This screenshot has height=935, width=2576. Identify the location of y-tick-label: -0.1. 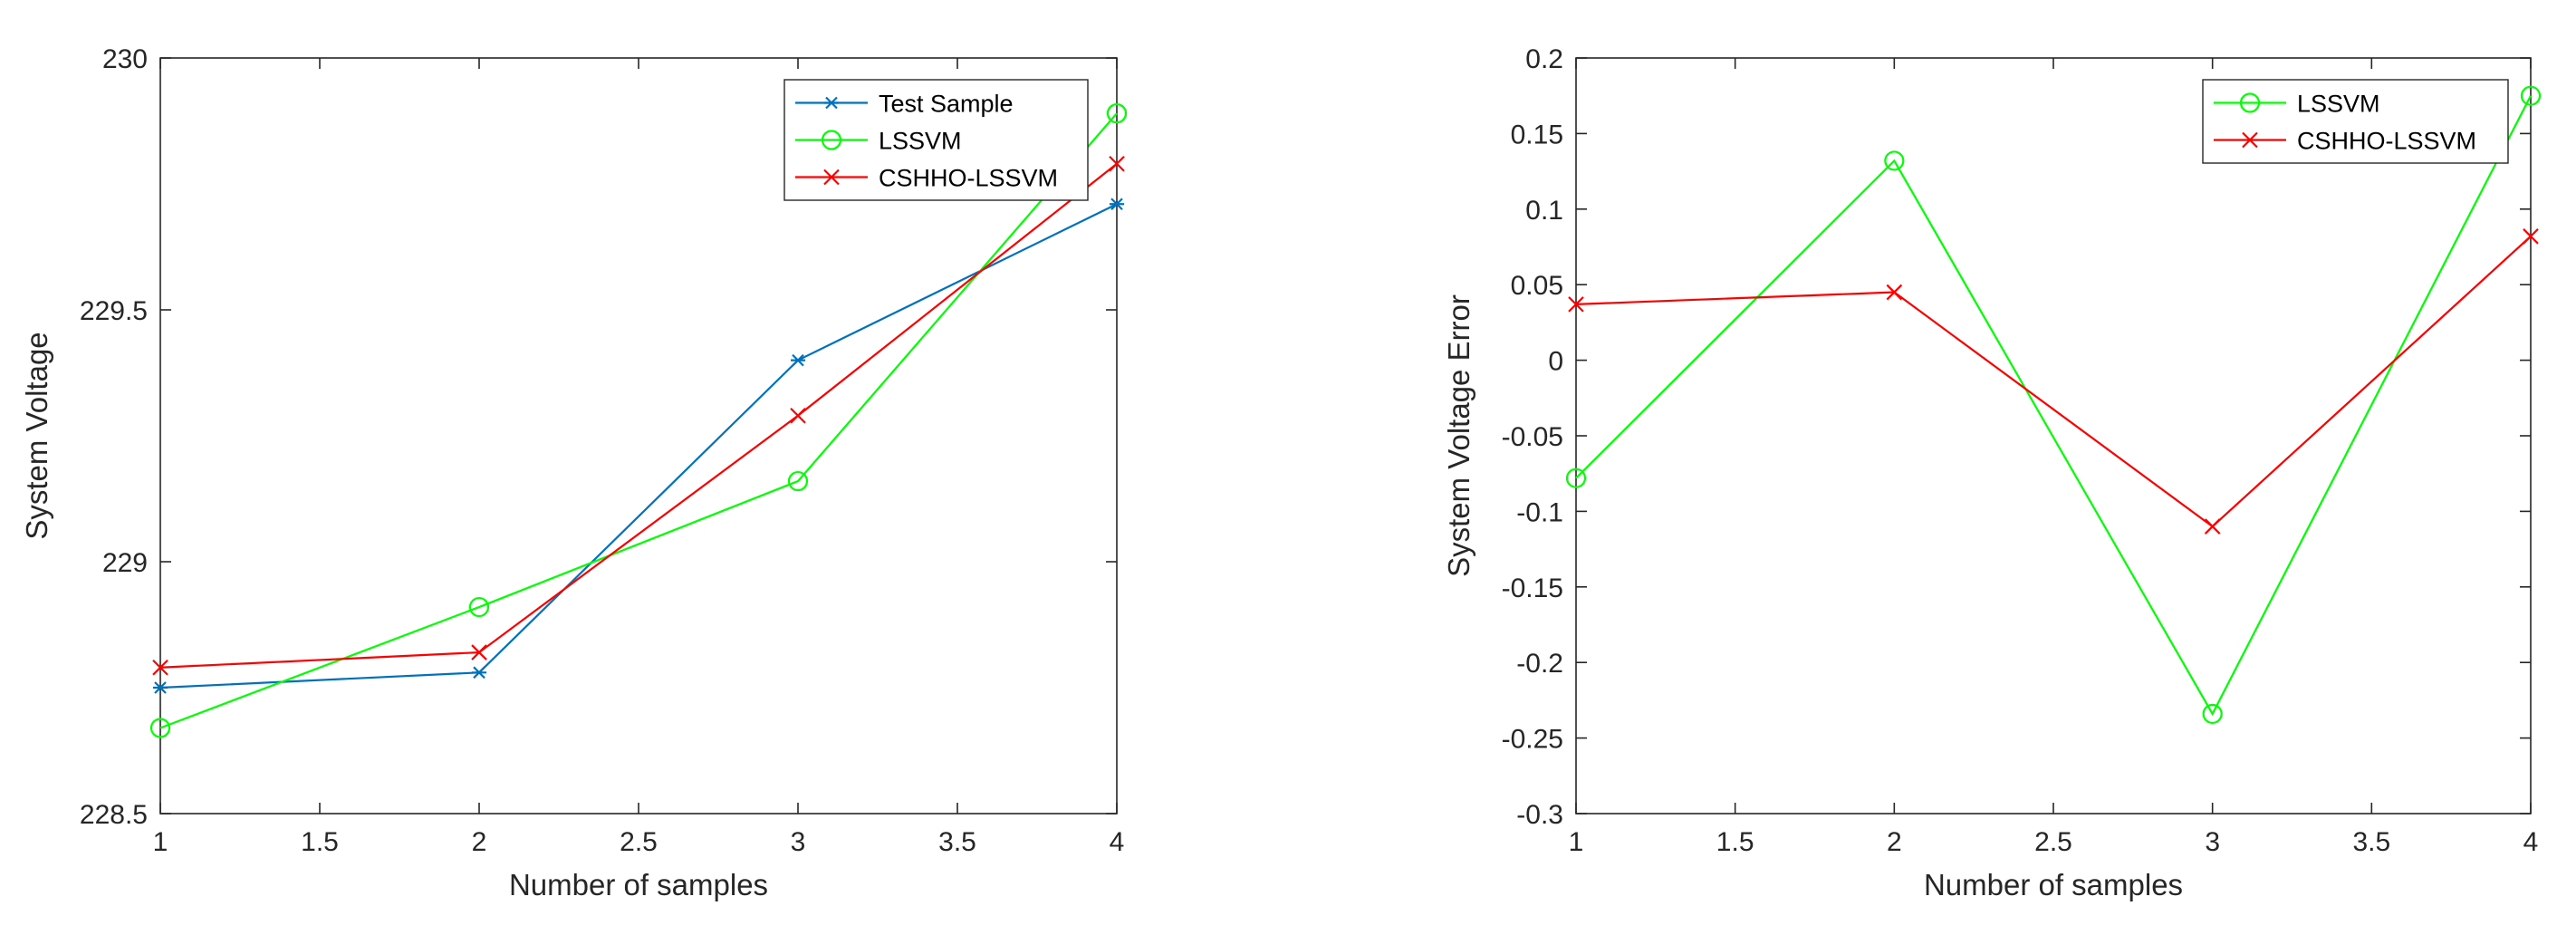
(1539, 512).